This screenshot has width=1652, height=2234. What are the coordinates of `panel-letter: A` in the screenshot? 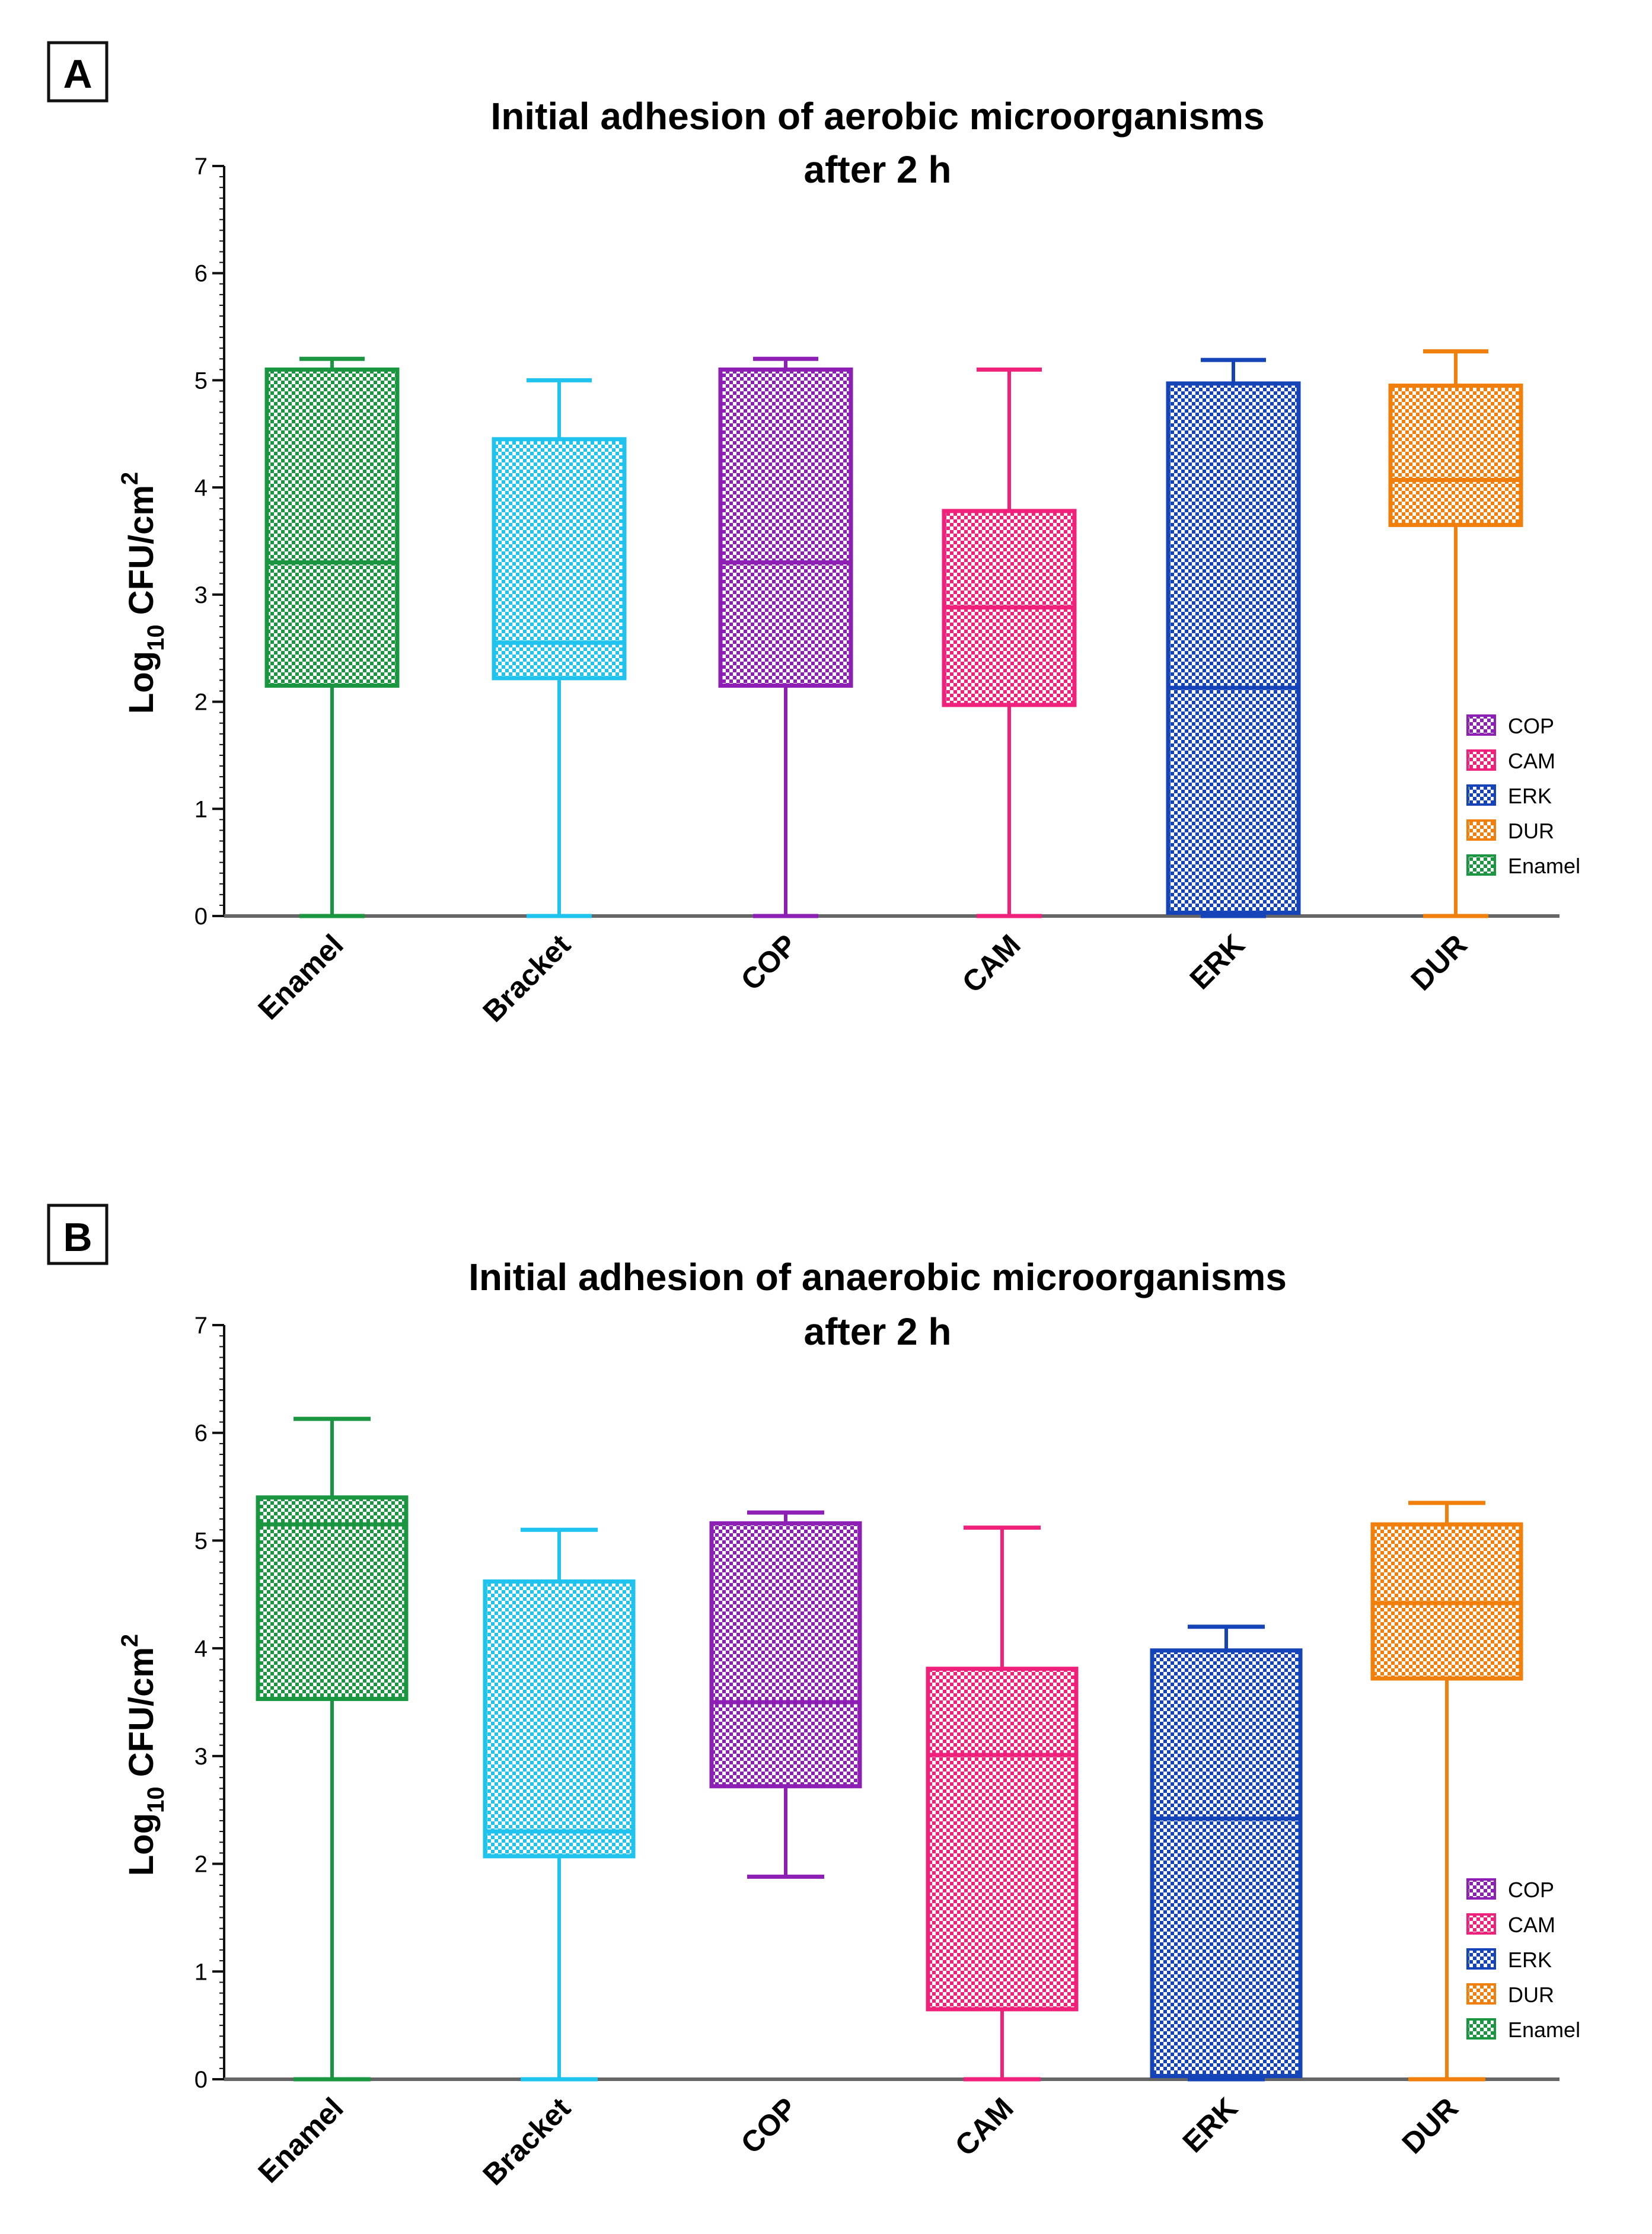 It's located at (77, 75).